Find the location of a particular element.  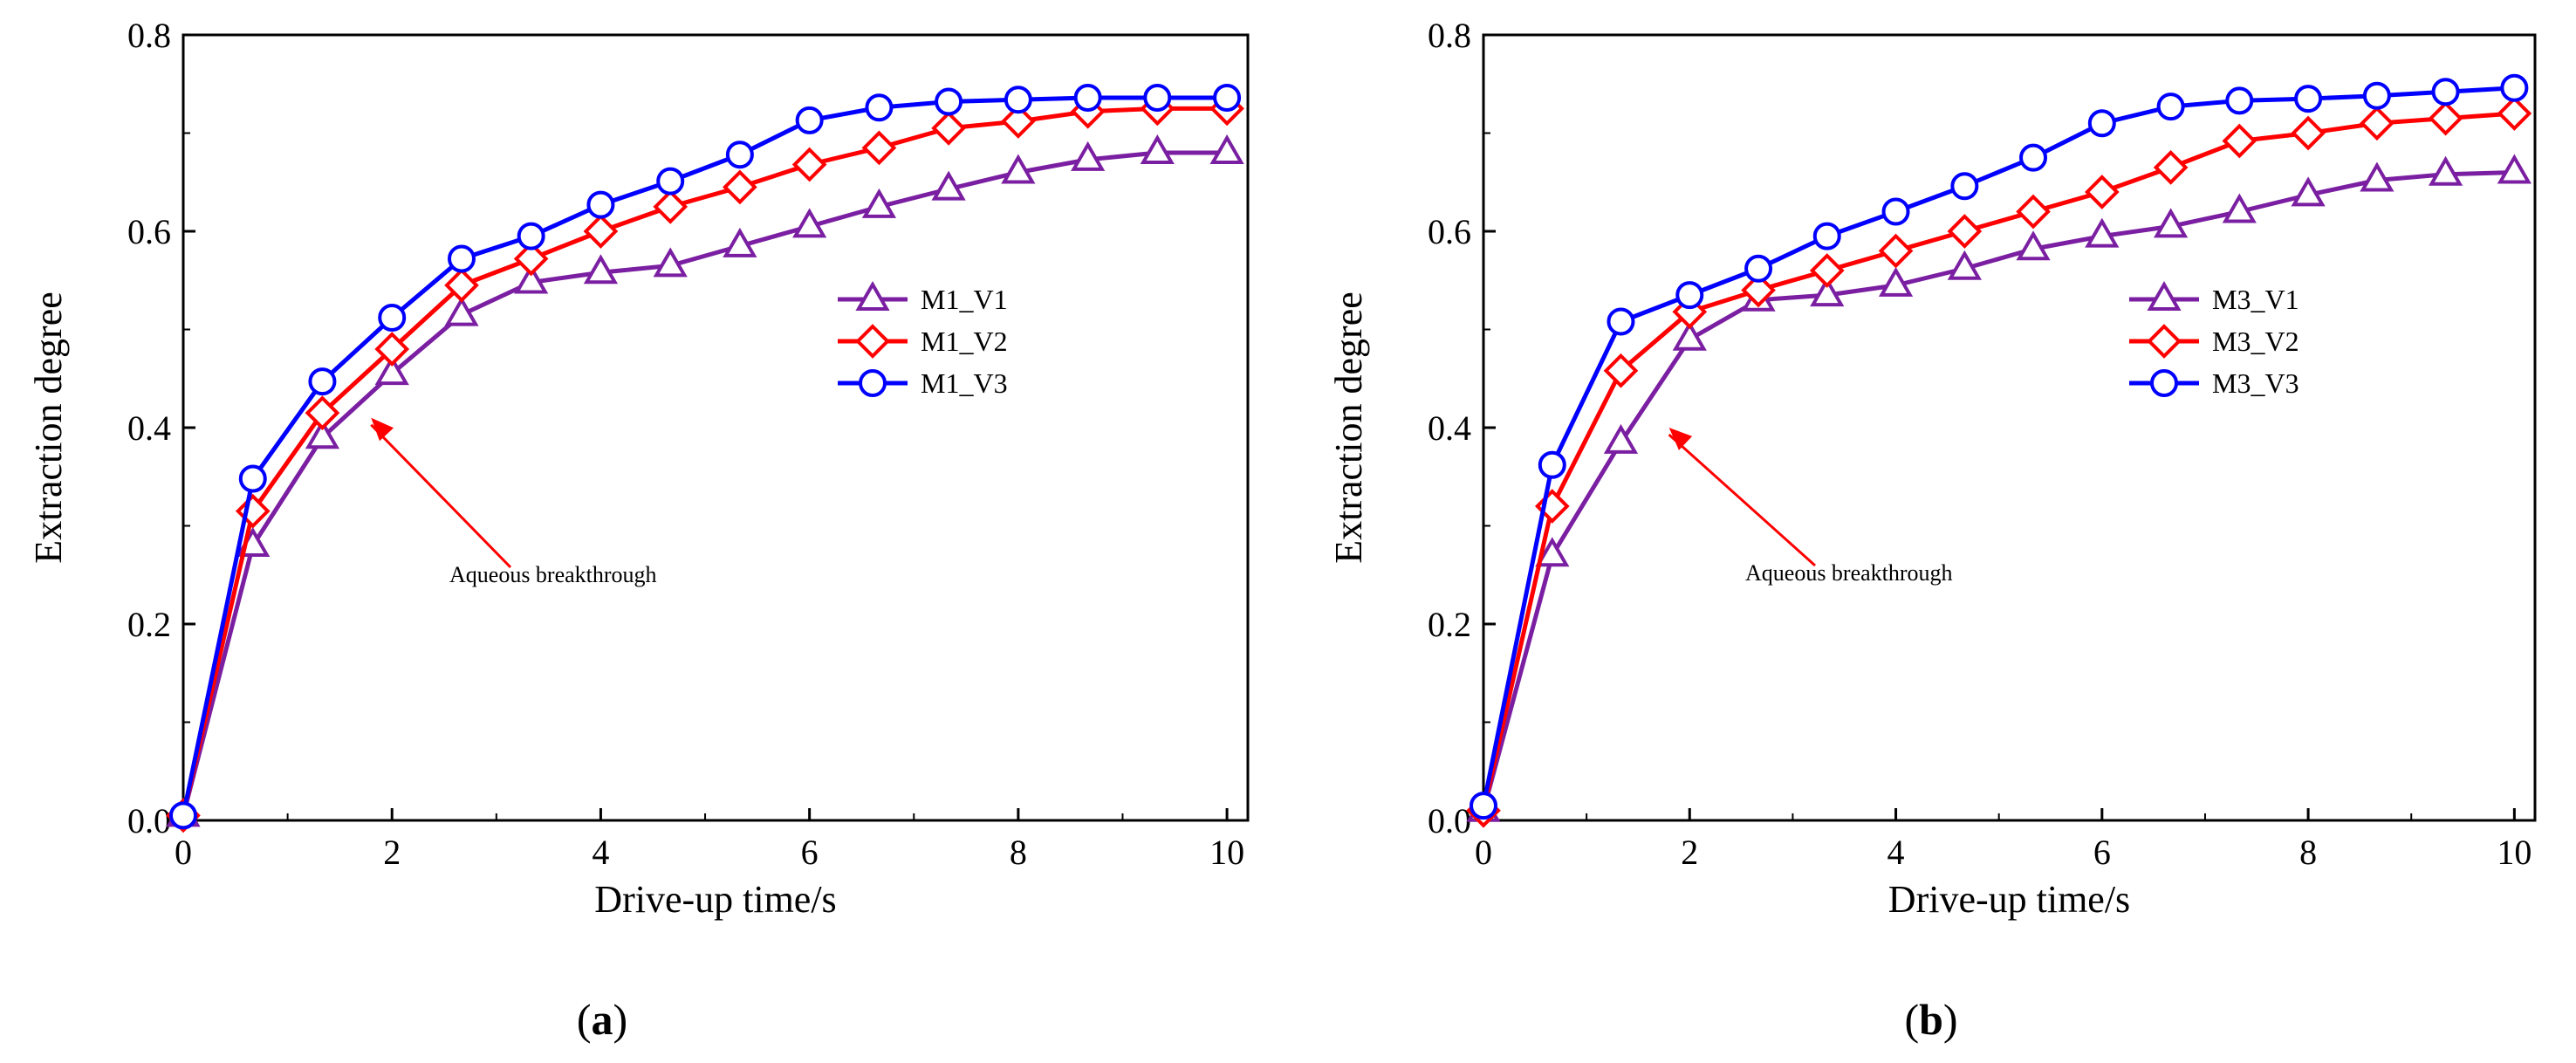

annotation-arrowhead is located at coordinates (382, 429).